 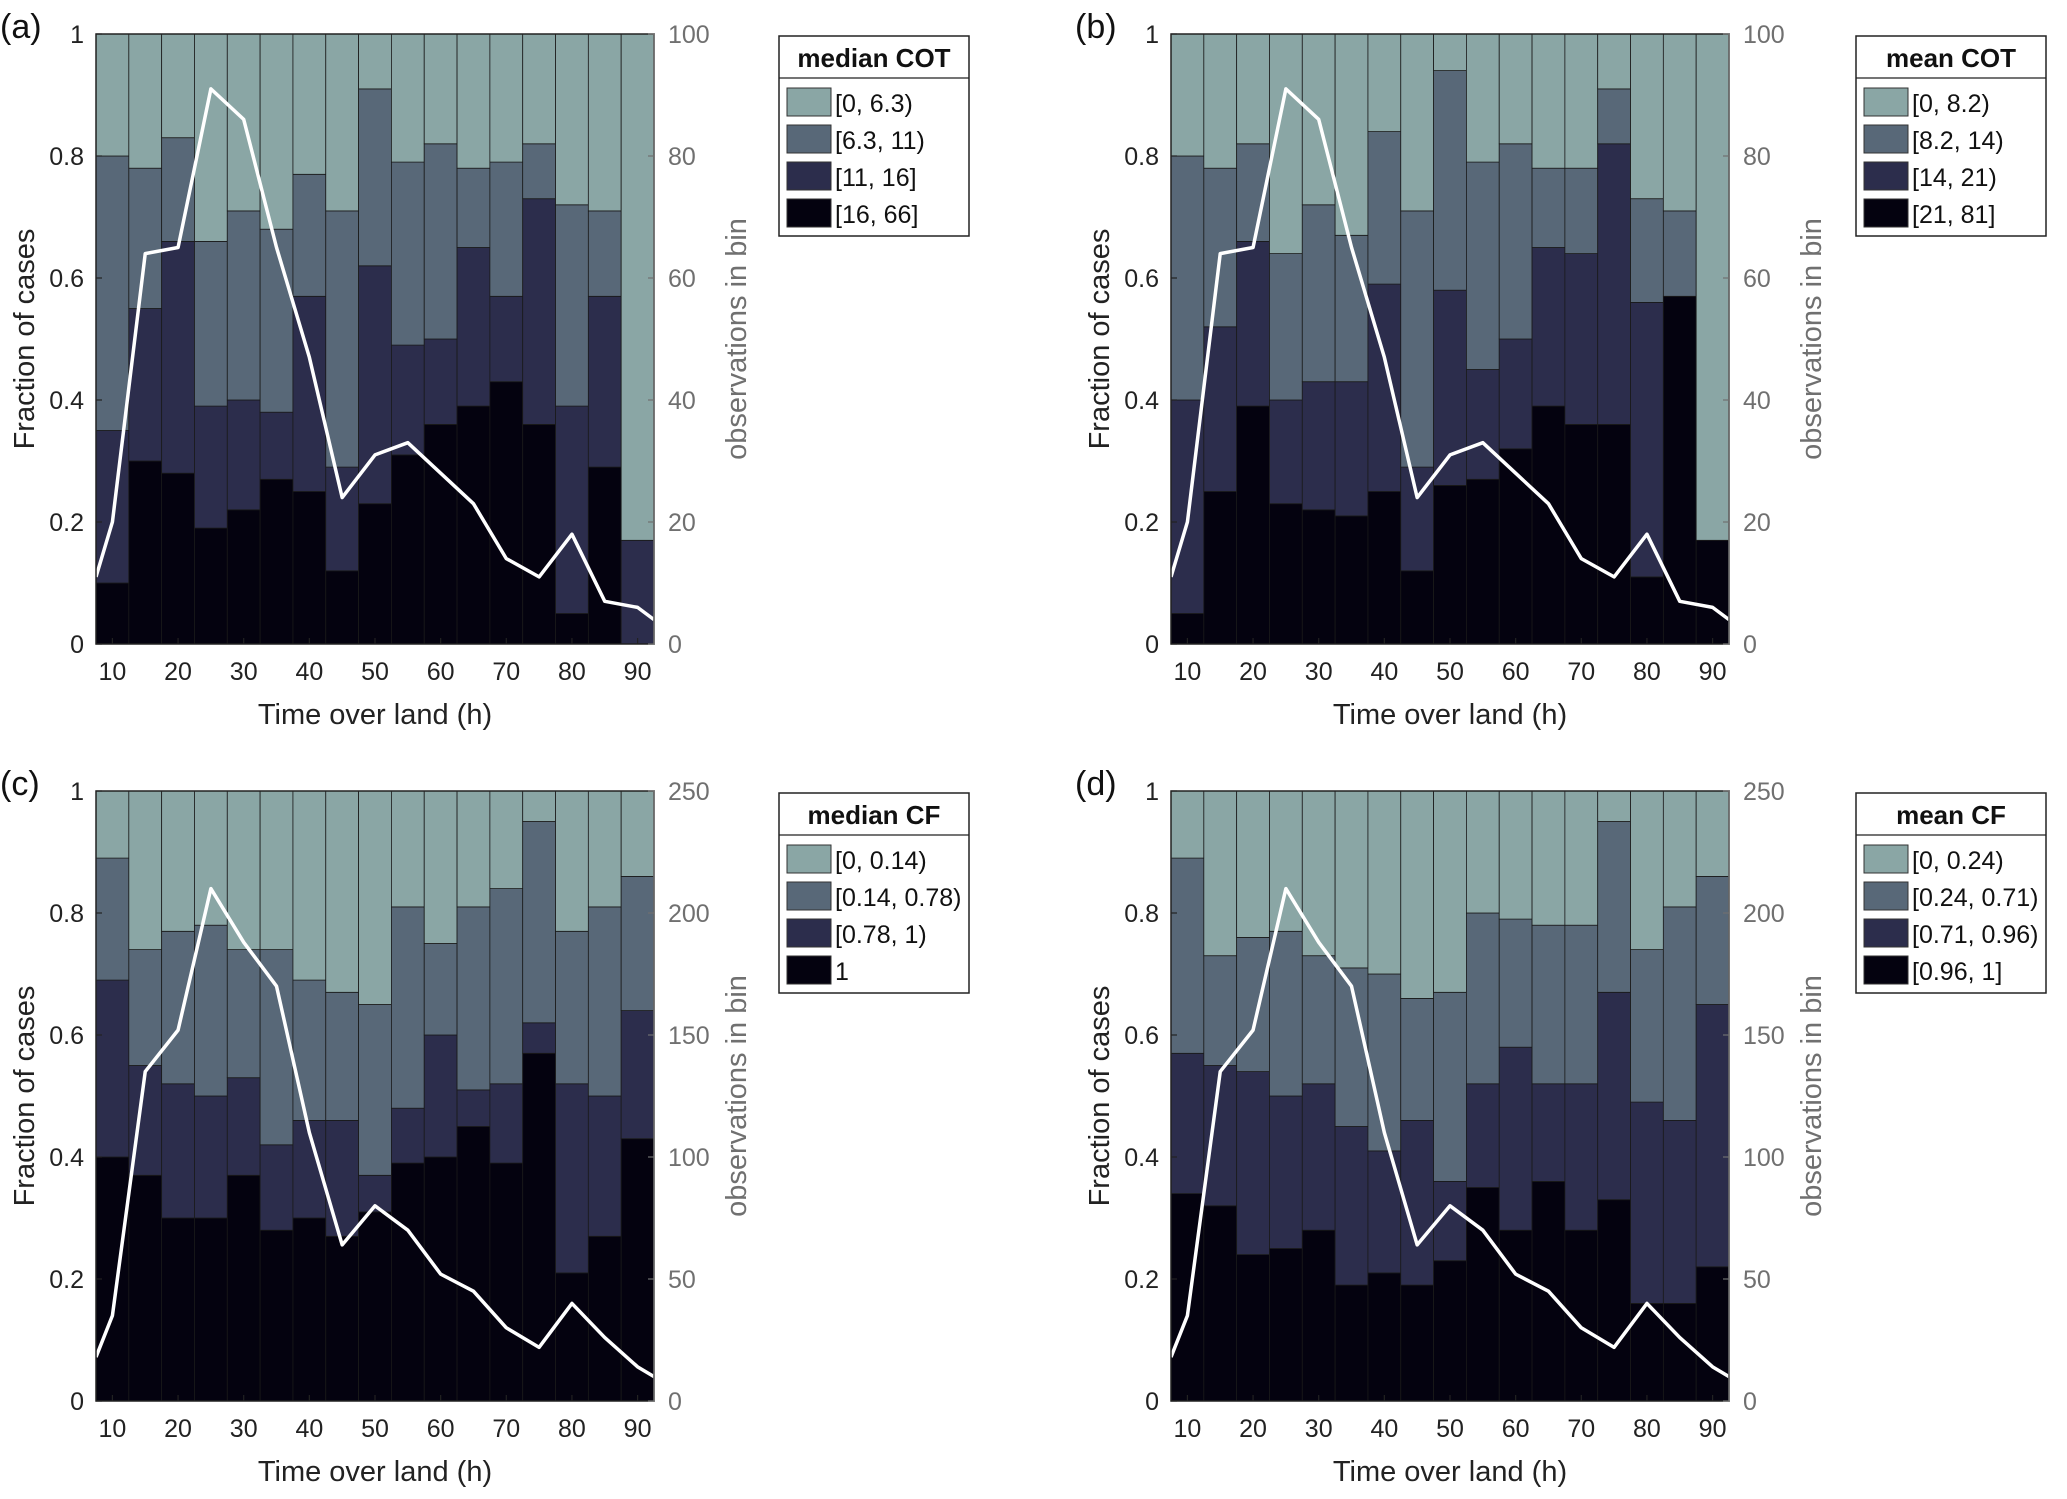 I want to click on legend-entry-label: [0.24, 0.71), so click(x=1975, y=898).